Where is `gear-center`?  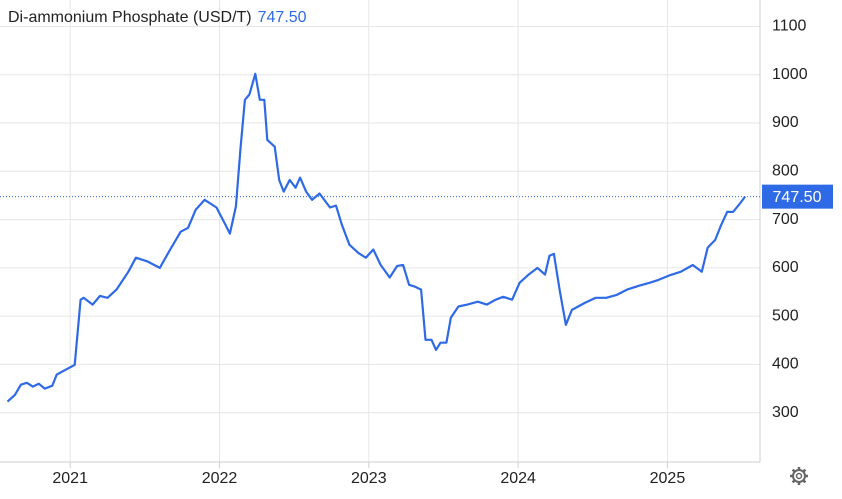
gear-center is located at coordinates (799, 476).